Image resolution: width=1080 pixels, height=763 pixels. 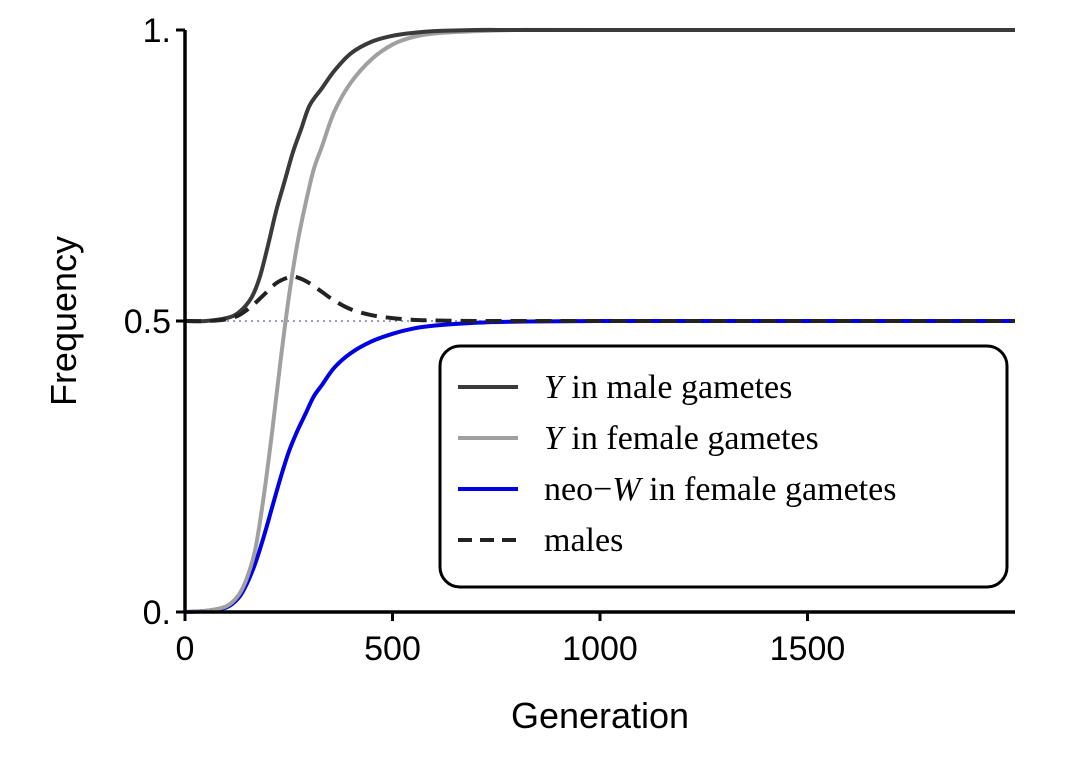 I want to click on x-tick-label: 1000, so click(x=600, y=649).